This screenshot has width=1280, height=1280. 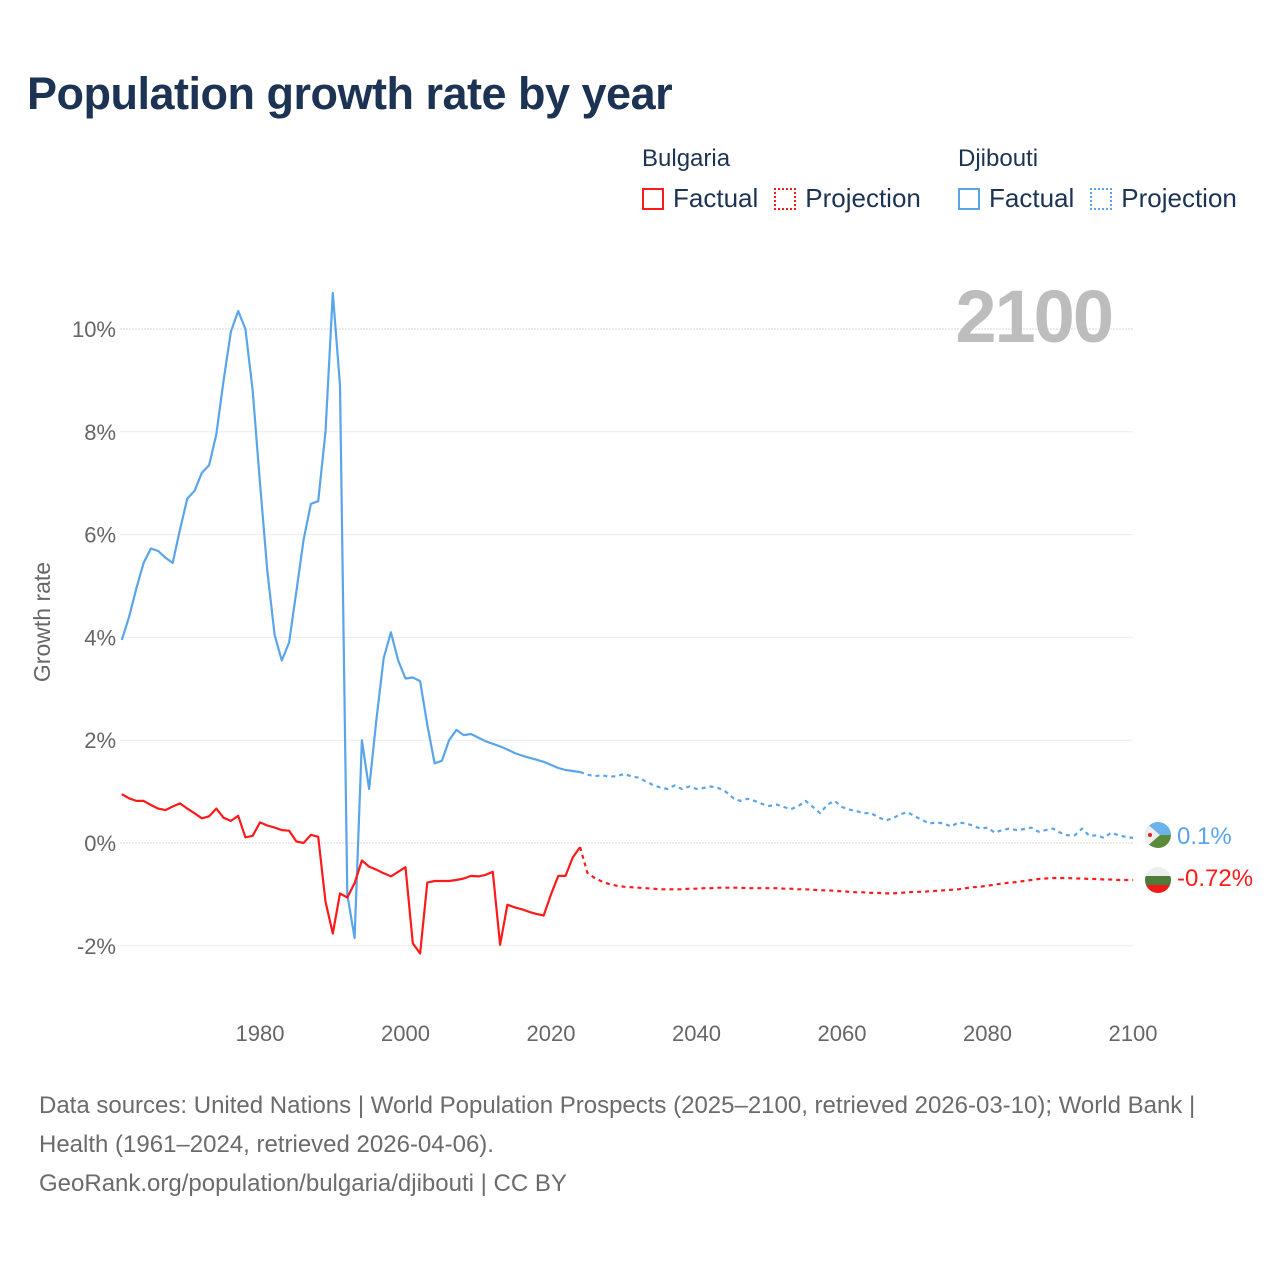 What do you see at coordinates (405, 1033) in the screenshot?
I see `x-tick-label: 2000` at bounding box center [405, 1033].